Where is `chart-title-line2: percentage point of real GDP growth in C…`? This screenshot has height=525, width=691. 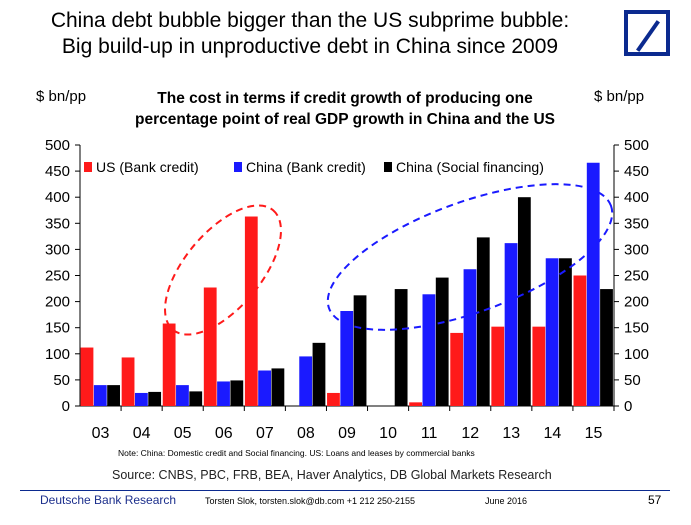 chart-title-line2: percentage point of real GDP growth in C… is located at coordinates (345, 119).